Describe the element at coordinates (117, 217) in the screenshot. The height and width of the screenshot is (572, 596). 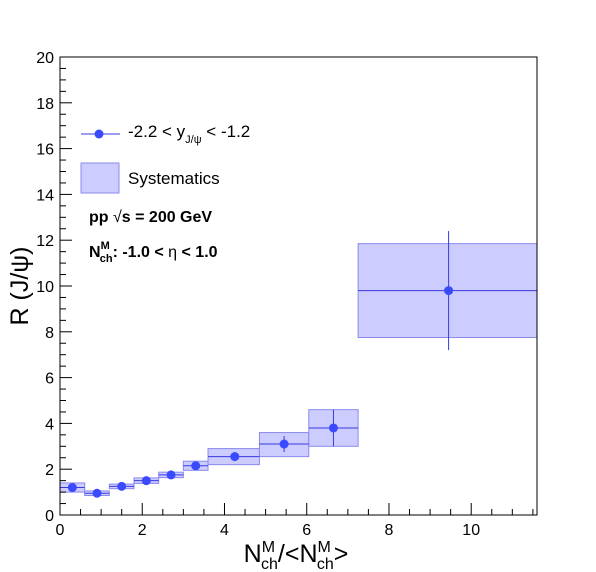
I see `sqrt-symbol: √` at that location.